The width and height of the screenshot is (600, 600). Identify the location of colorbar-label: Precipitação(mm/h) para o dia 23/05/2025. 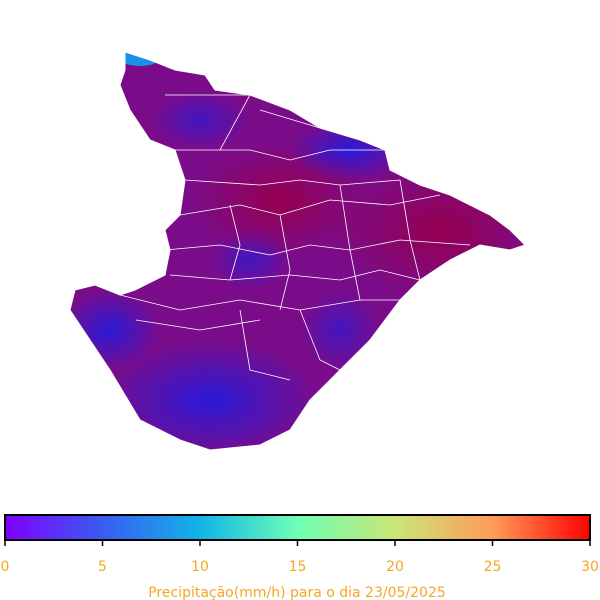
(297, 592).